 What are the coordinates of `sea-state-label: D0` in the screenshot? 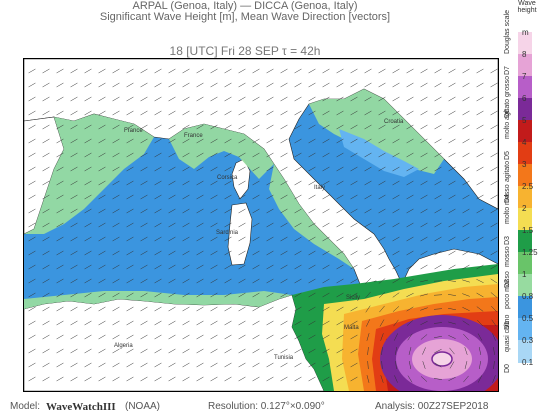 It's located at (507, 368).